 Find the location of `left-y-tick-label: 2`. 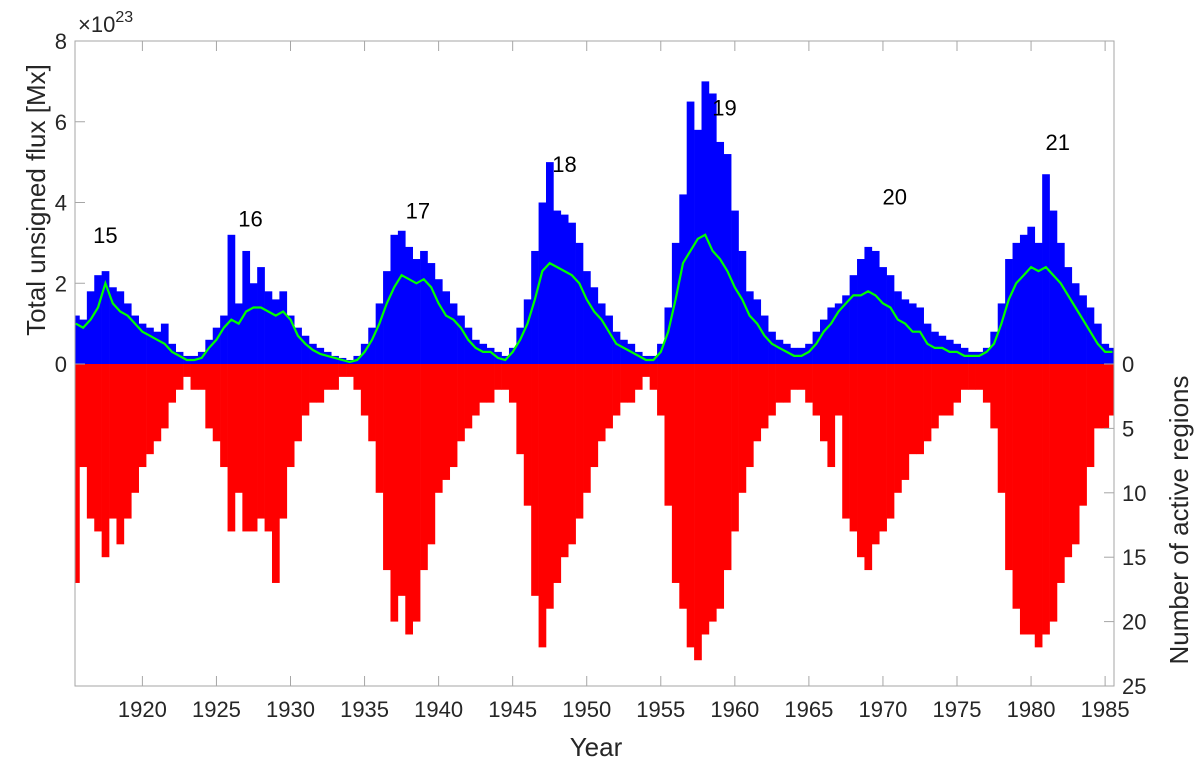

left-y-tick-label: 2 is located at coordinates (61, 283).